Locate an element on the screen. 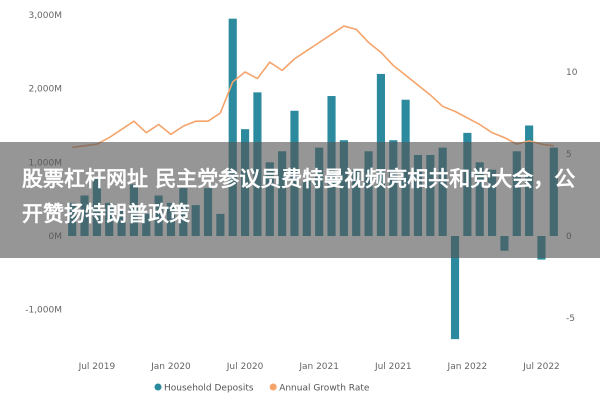 This screenshot has width=600, height=400. left-axis-tick-label: 2,000M is located at coordinates (45, 90).